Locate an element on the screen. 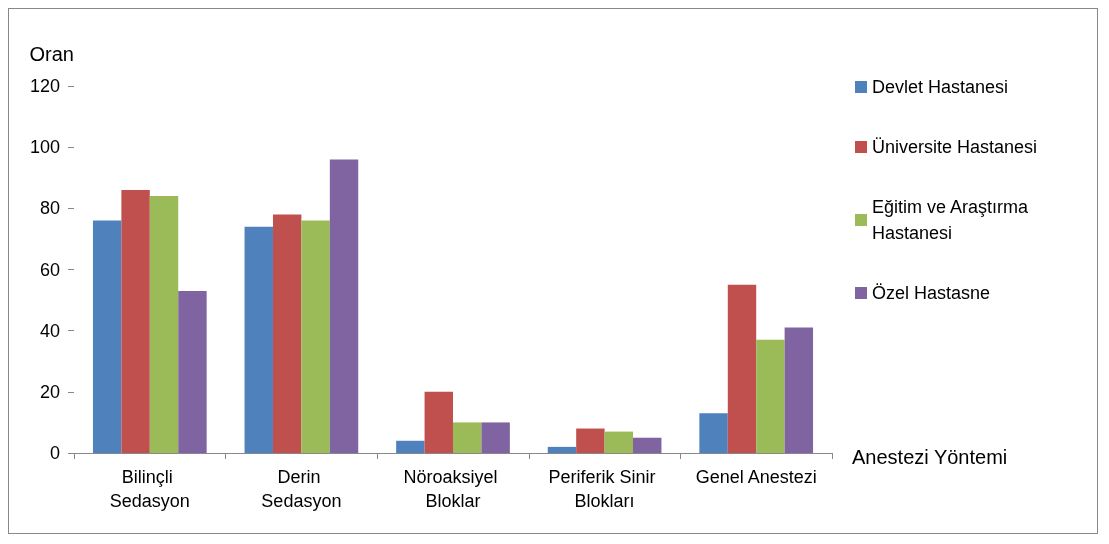  y-axis-title: Oran is located at coordinates (51, 54).